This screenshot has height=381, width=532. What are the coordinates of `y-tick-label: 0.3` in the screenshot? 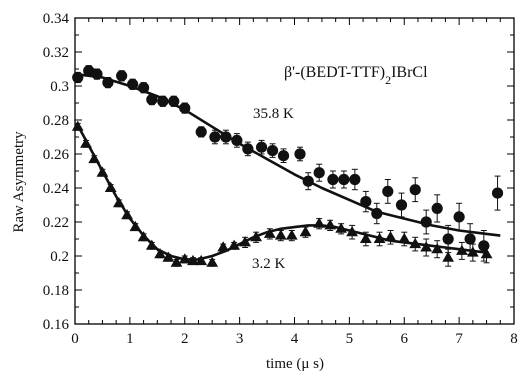 It's located at (59, 87).